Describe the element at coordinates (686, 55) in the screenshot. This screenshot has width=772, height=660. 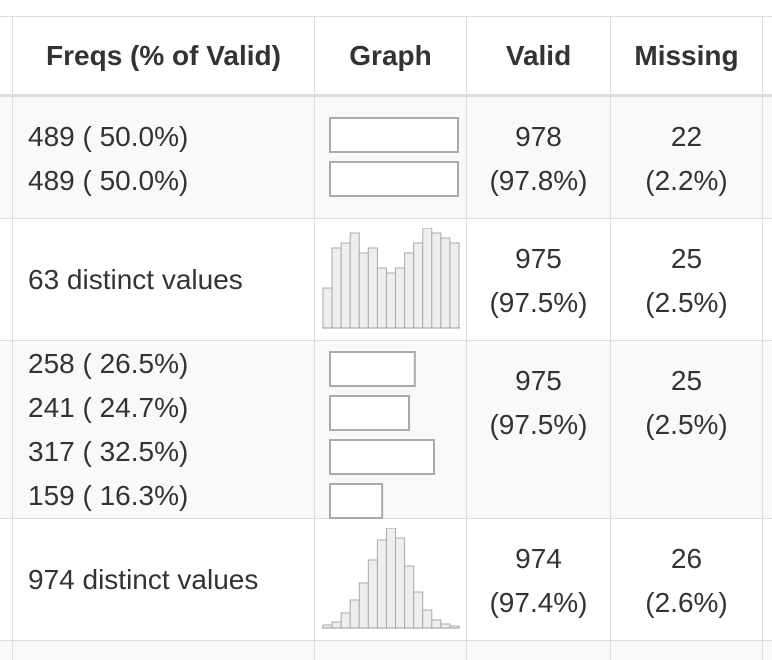
I see `column-header-missing: Missing` at that location.